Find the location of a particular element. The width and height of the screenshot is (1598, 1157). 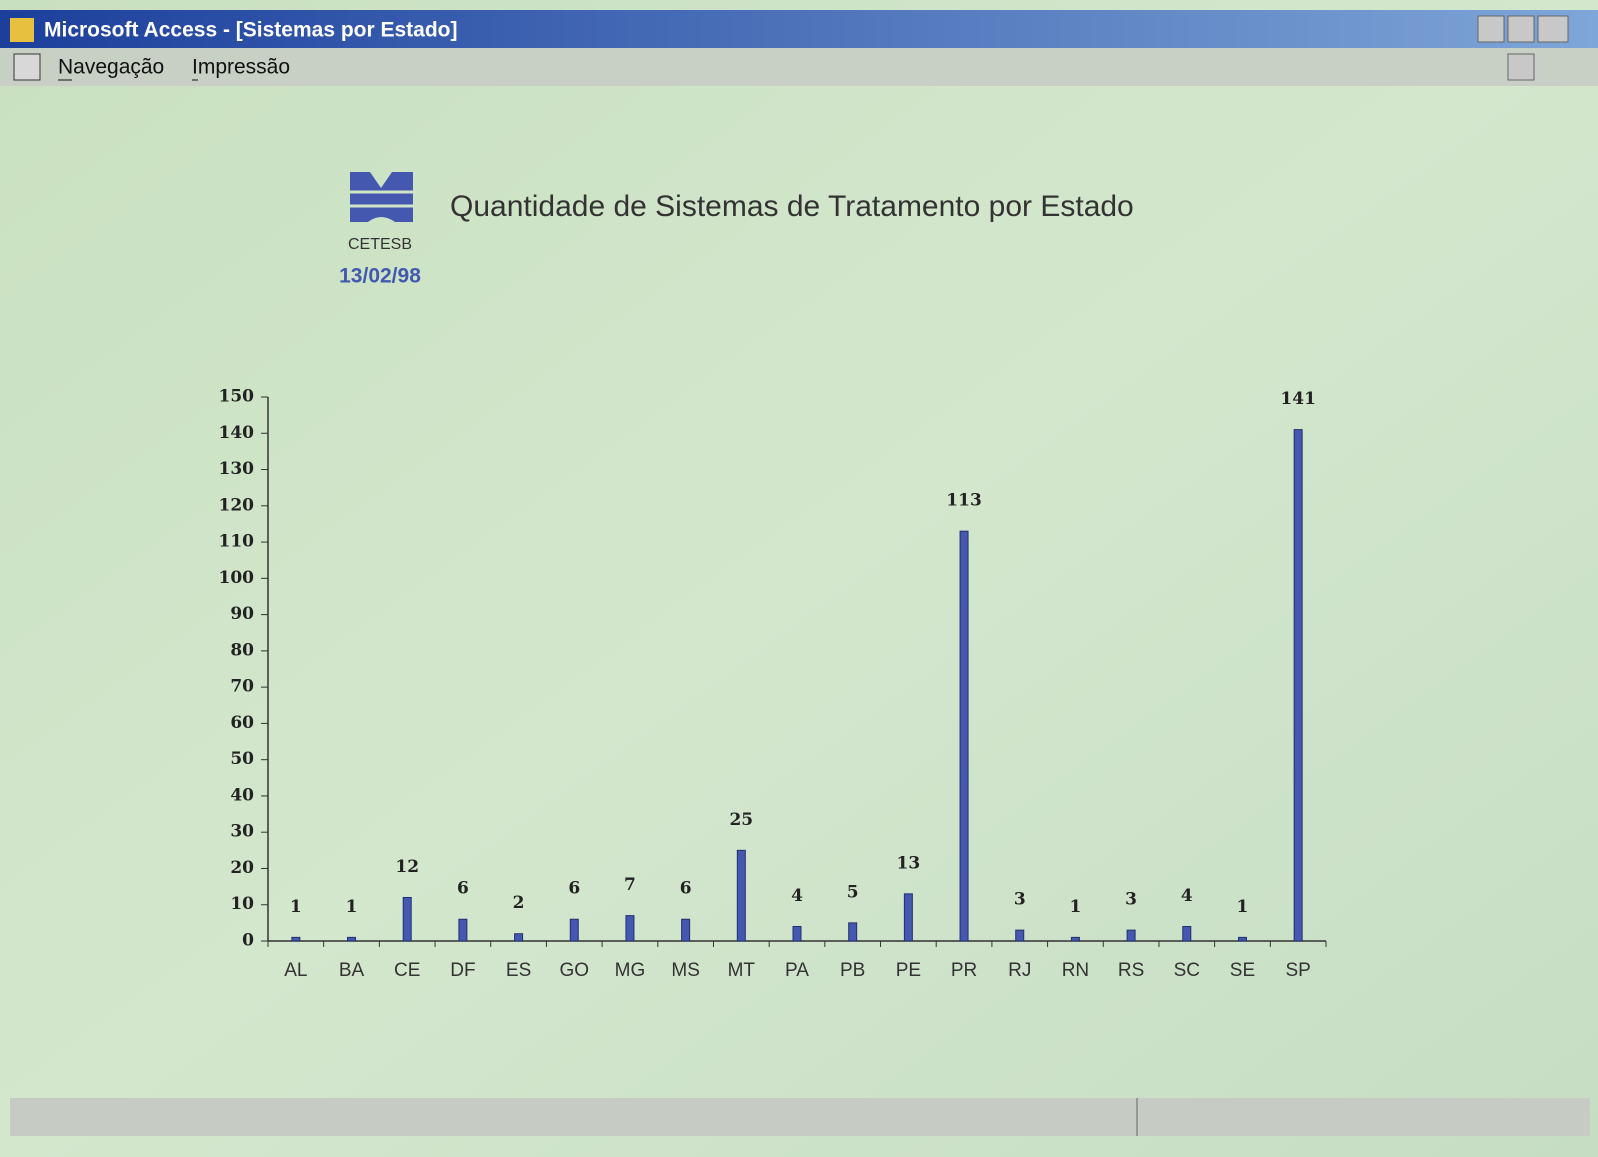

x-tick-label: PB is located at coordinates (852, 970).